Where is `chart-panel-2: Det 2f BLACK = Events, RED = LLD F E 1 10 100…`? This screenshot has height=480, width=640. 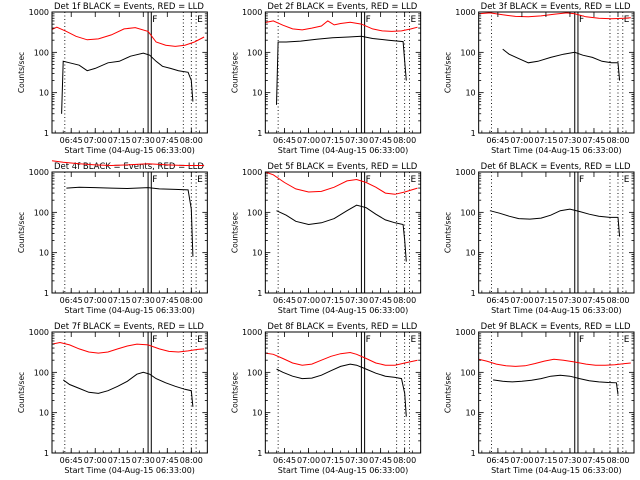 chart-panel-2: Det 2f BLACK = Events, RED = LLD F E 1 10 100… is located at coordinates (326, 78).